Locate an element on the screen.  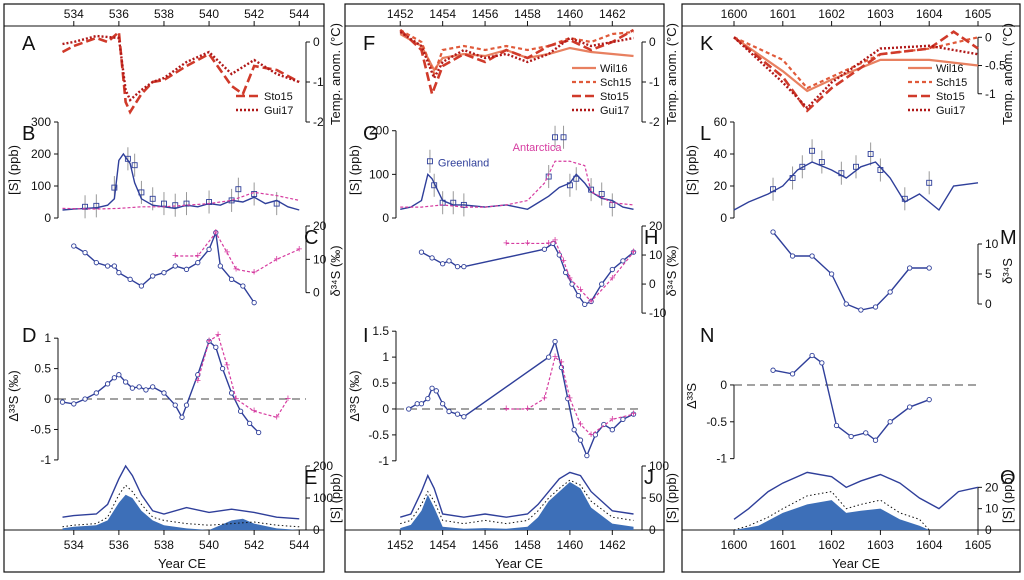
y-axis-label: [S] (ppb) is located at coordinates (354, 170).